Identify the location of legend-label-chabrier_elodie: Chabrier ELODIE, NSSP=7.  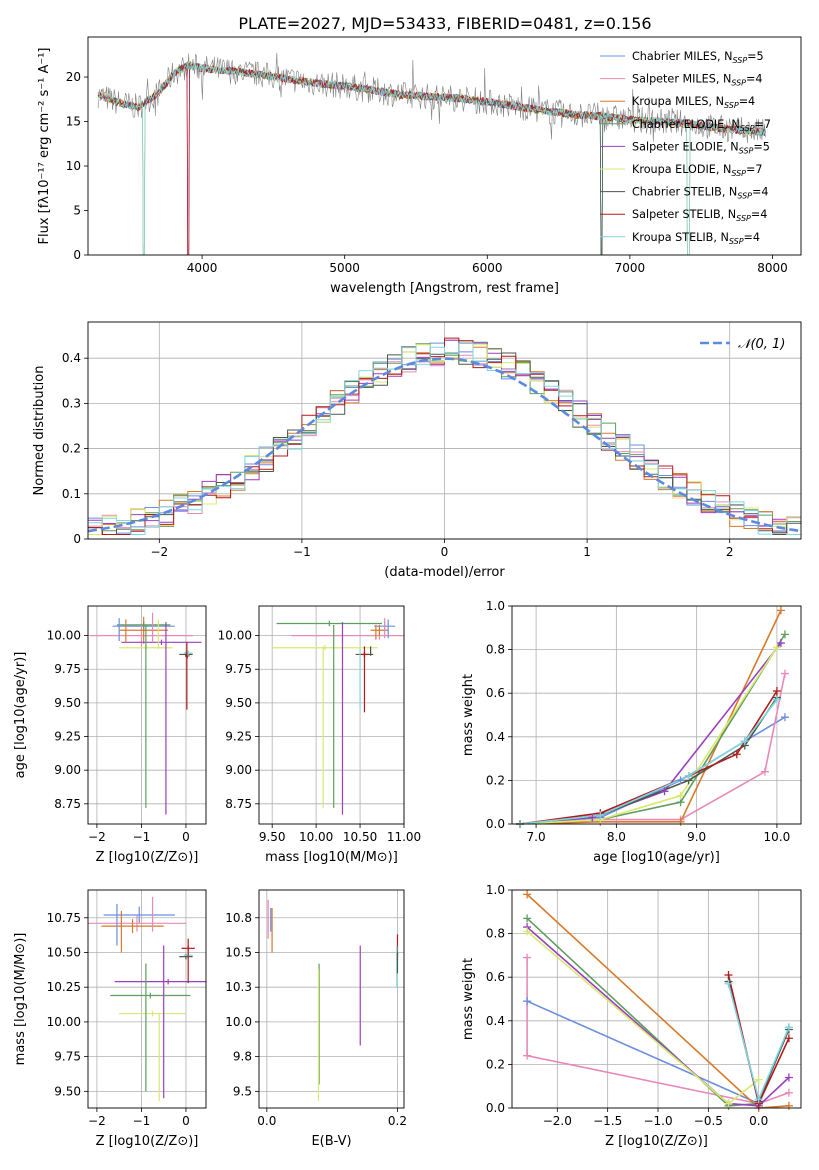
(701, 125).